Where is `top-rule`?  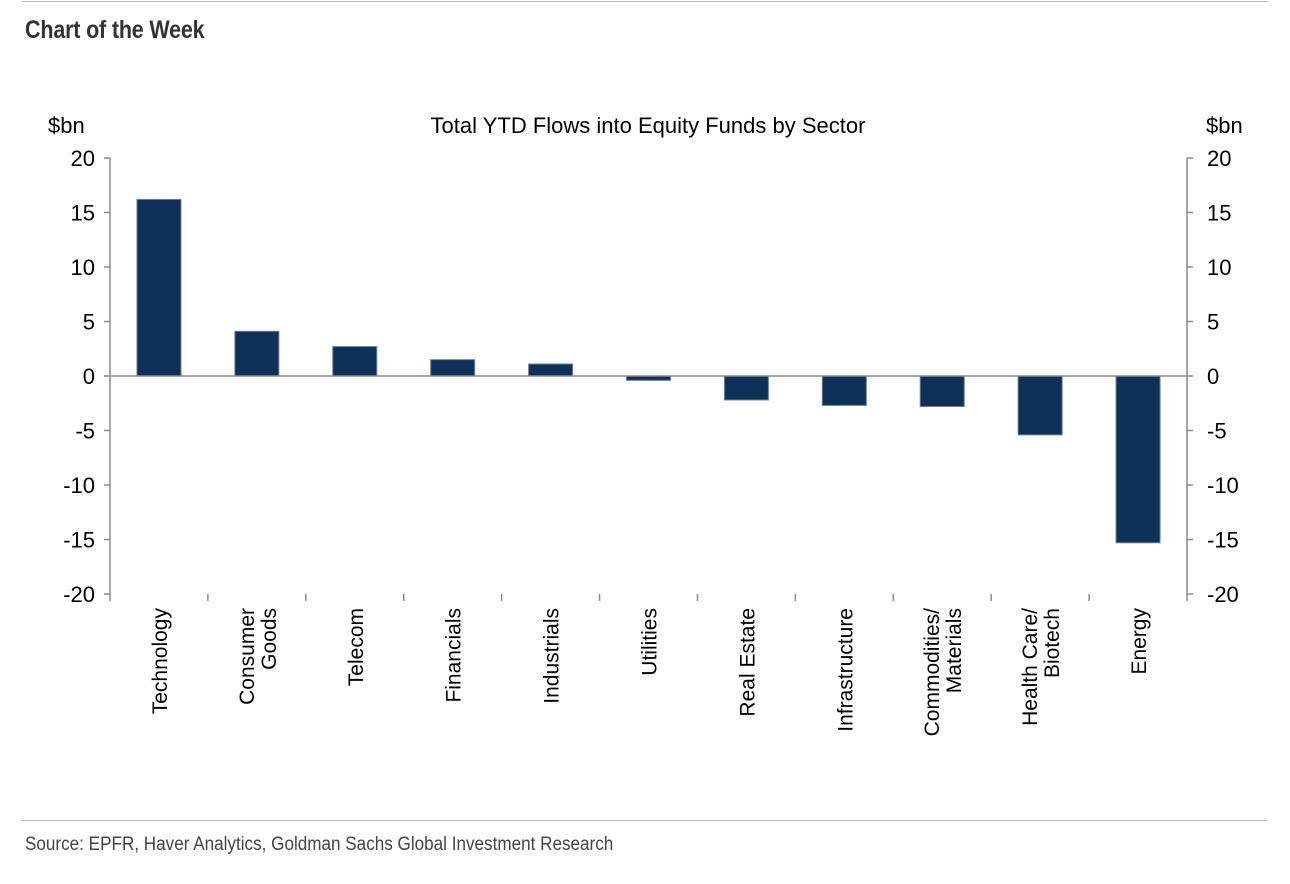 top-rule is located at coordinates (645, 1).